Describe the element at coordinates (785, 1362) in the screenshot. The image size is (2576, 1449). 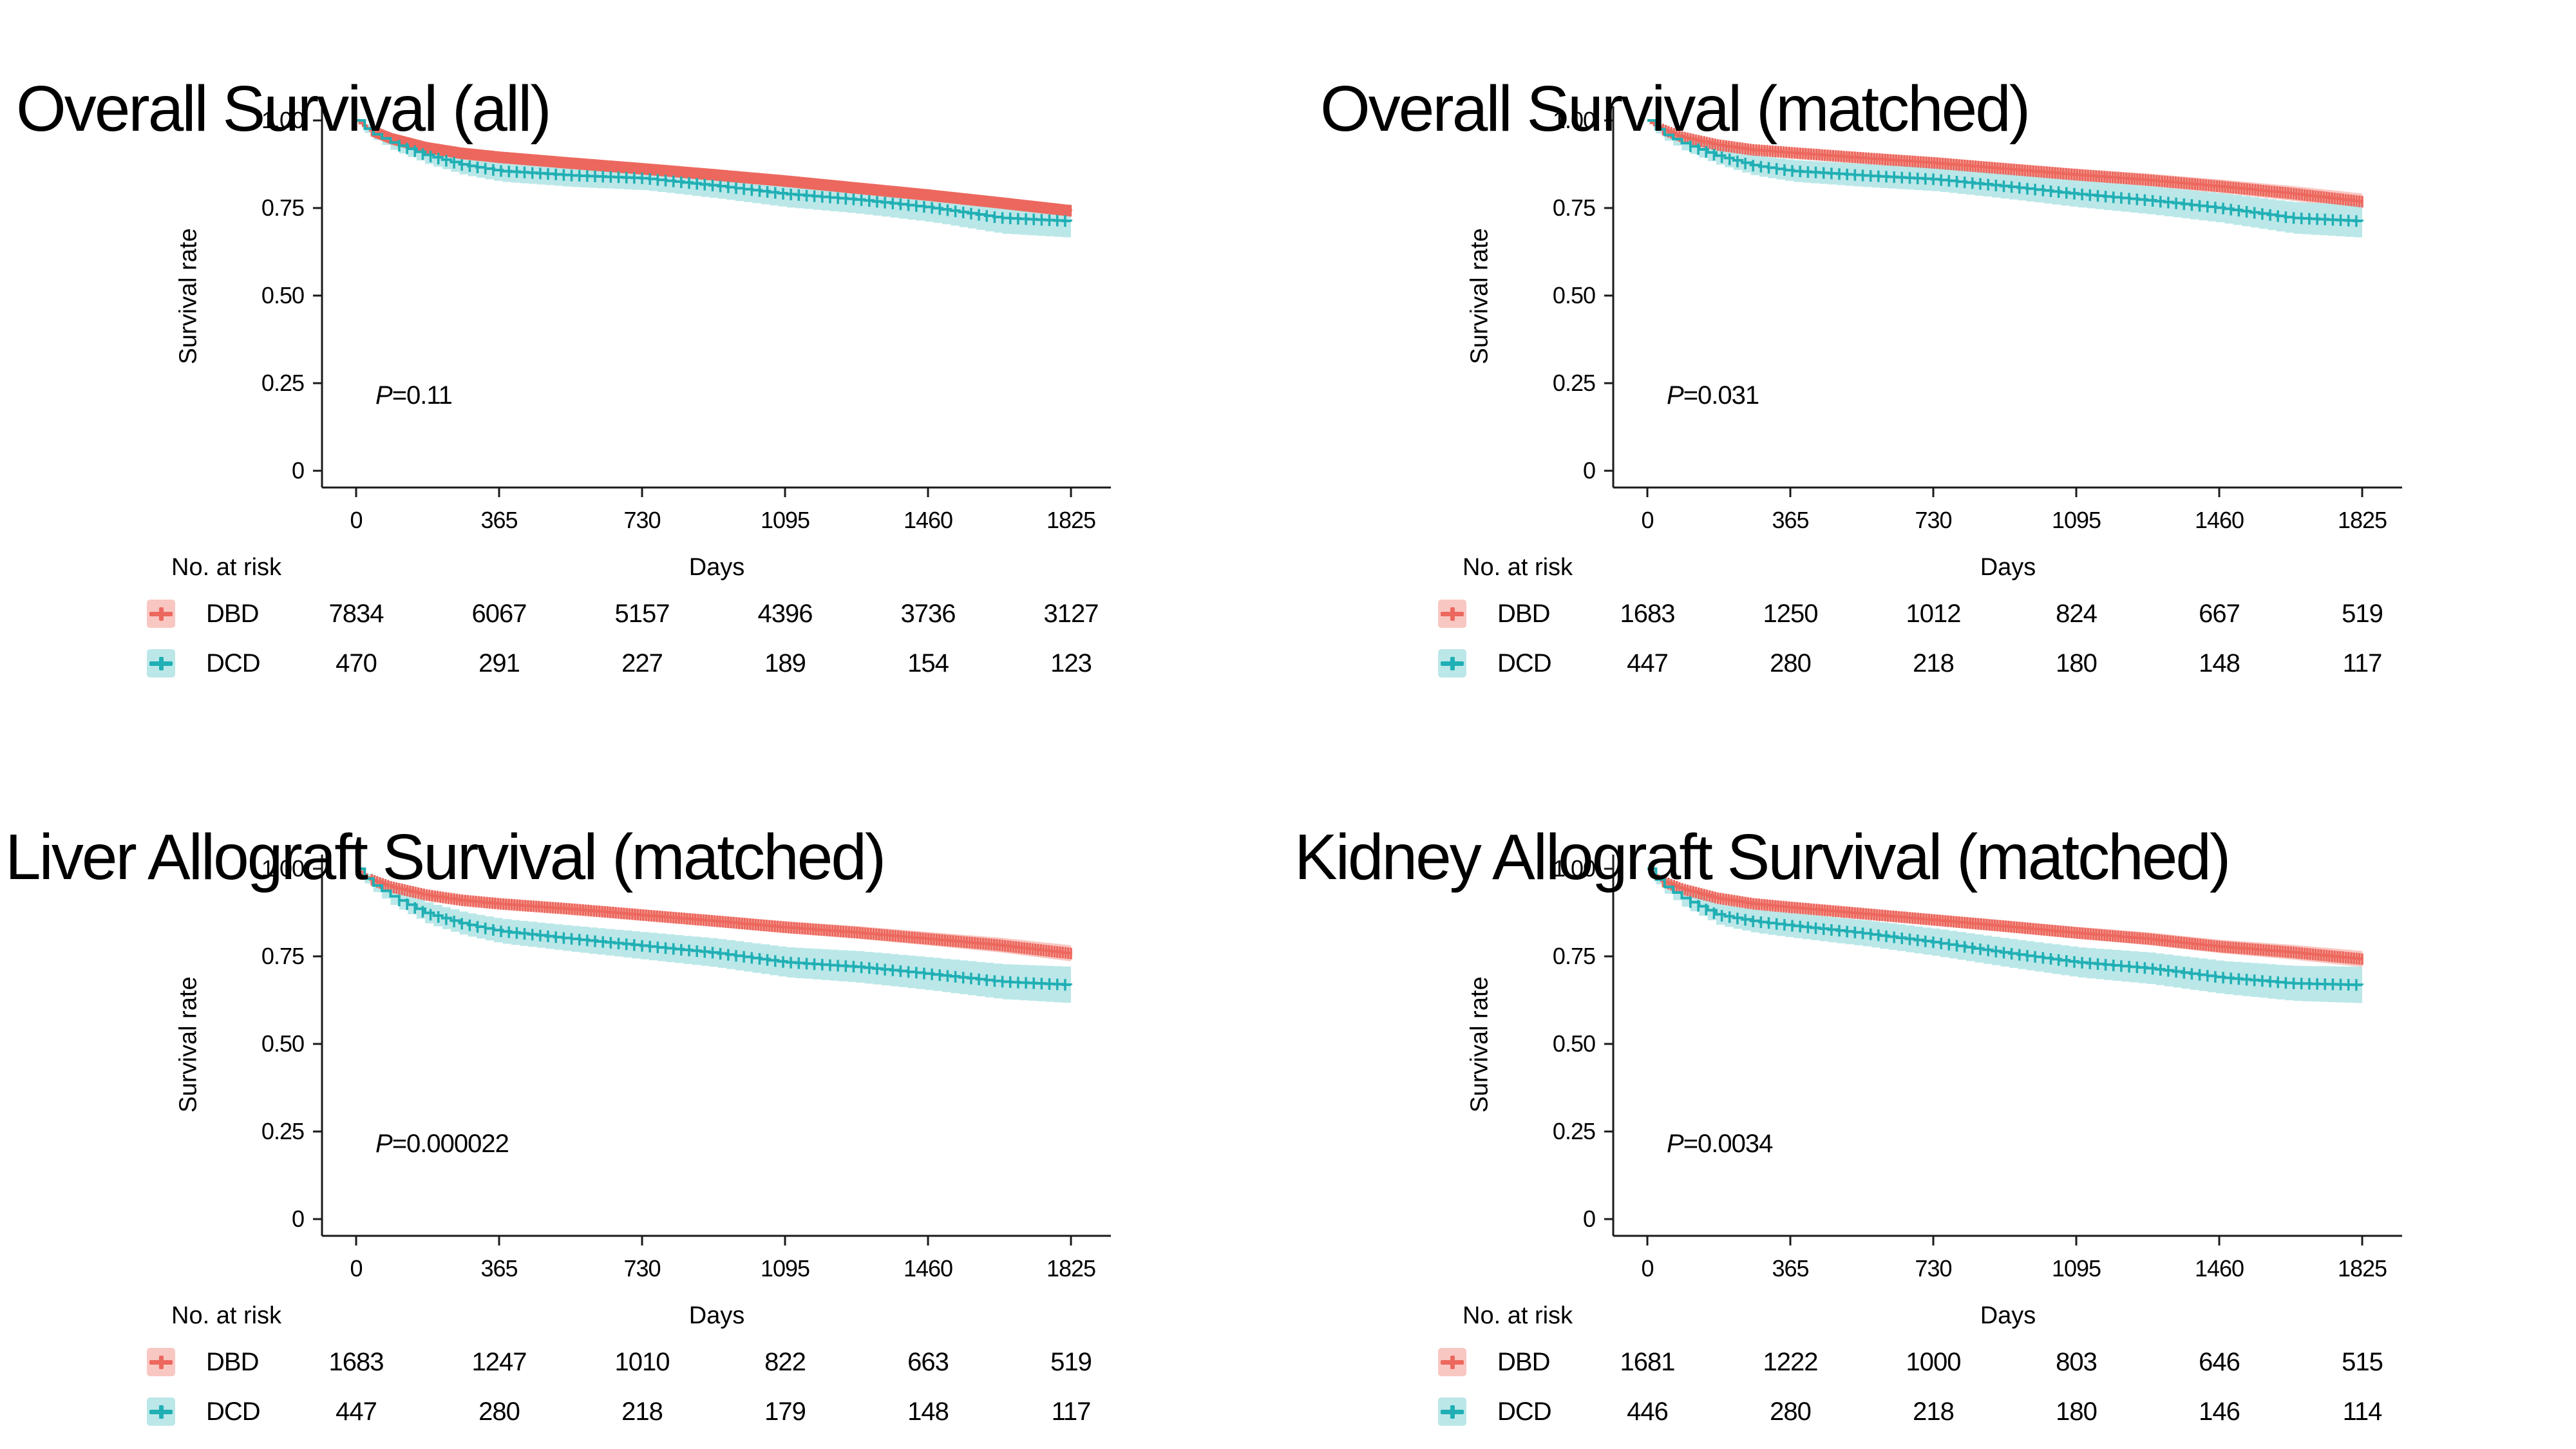
I see `risk-count: 822` at that location.